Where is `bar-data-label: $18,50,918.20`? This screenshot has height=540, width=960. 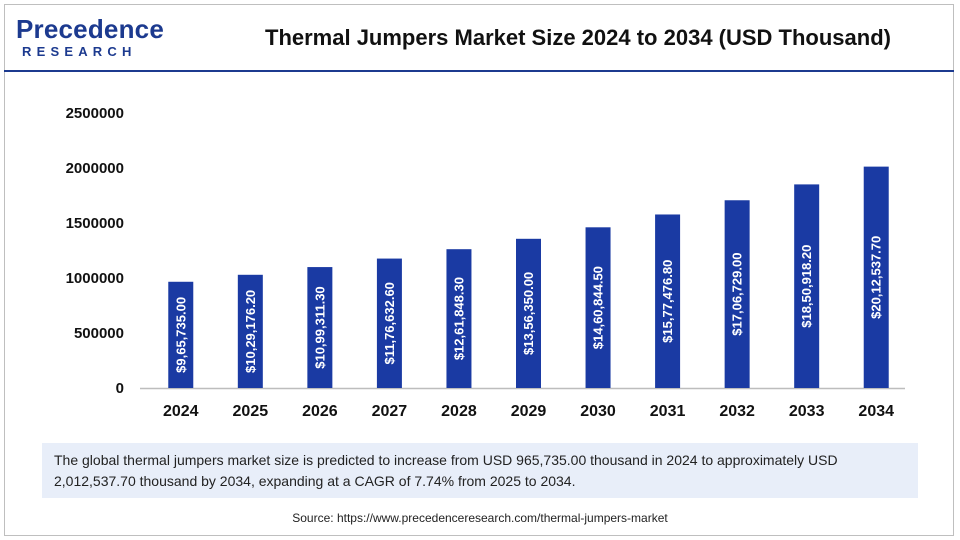
bar-data-label: $18,50,918.20 is located at coordinates (806, 286).